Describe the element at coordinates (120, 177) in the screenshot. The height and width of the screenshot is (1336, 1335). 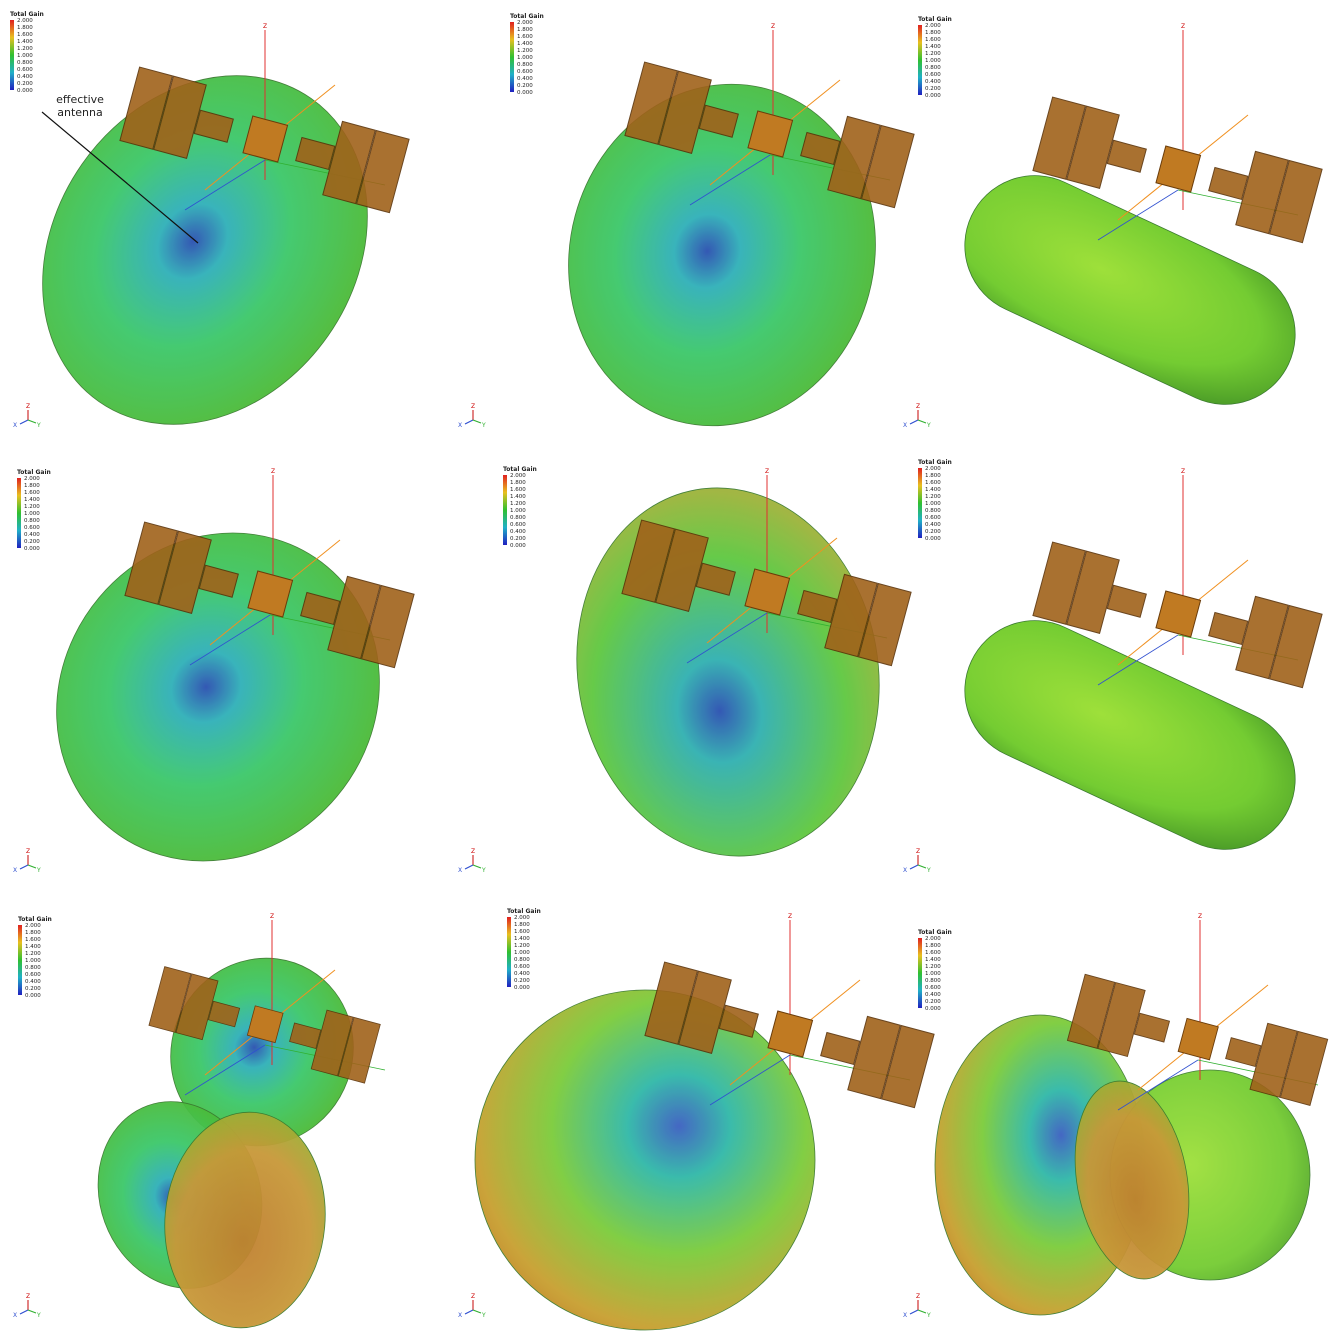
I see `annotation-leader` at that location.